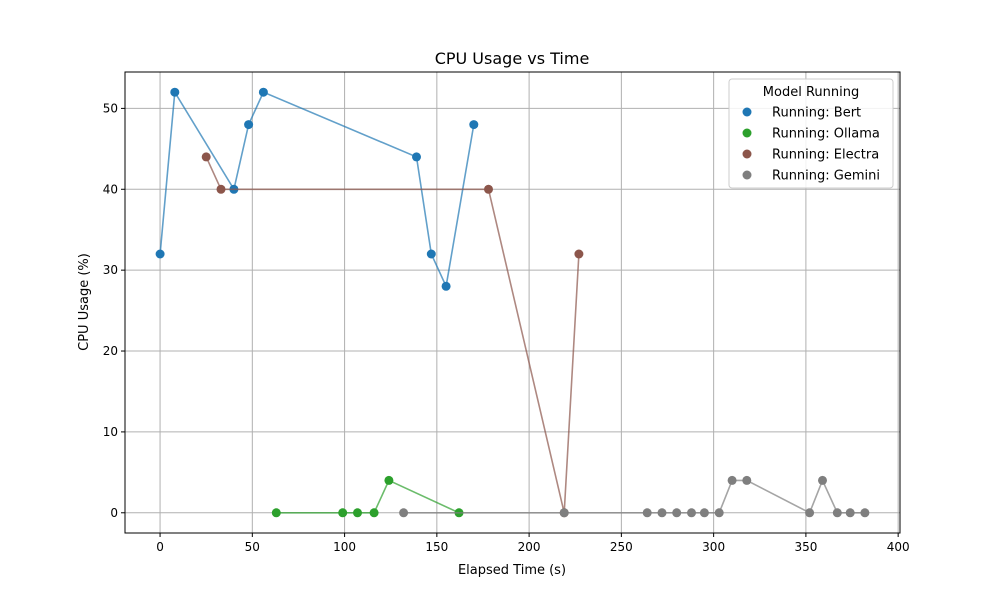  What do you see at coordinates (512, 58) in the screenshot?
I see `chart-title: CPU Usage vs Time` at bounding box center [512, 58].